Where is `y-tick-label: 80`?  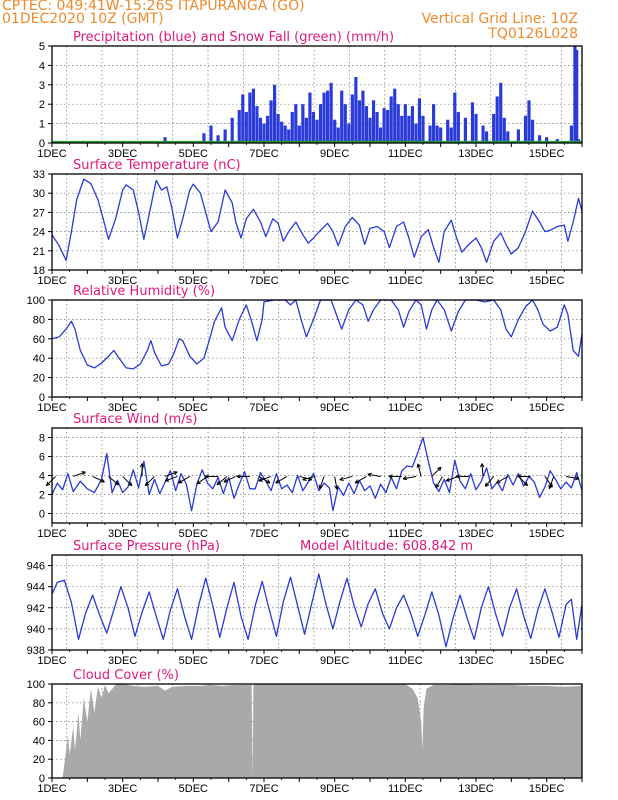
y-tick-label: 80 is located at coordinates (39, 320).